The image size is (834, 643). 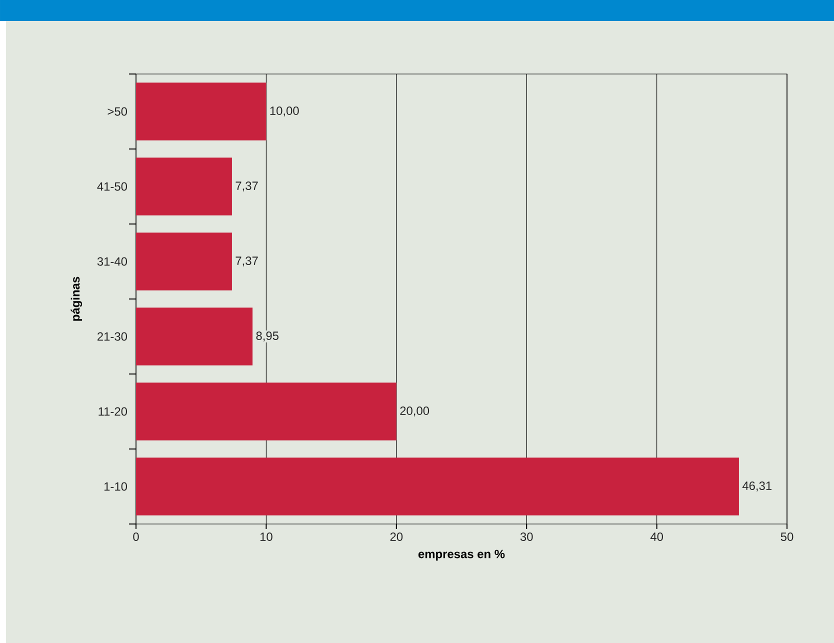 I want to click on y-tick-label: 41-50, so click(x=112, y=186).